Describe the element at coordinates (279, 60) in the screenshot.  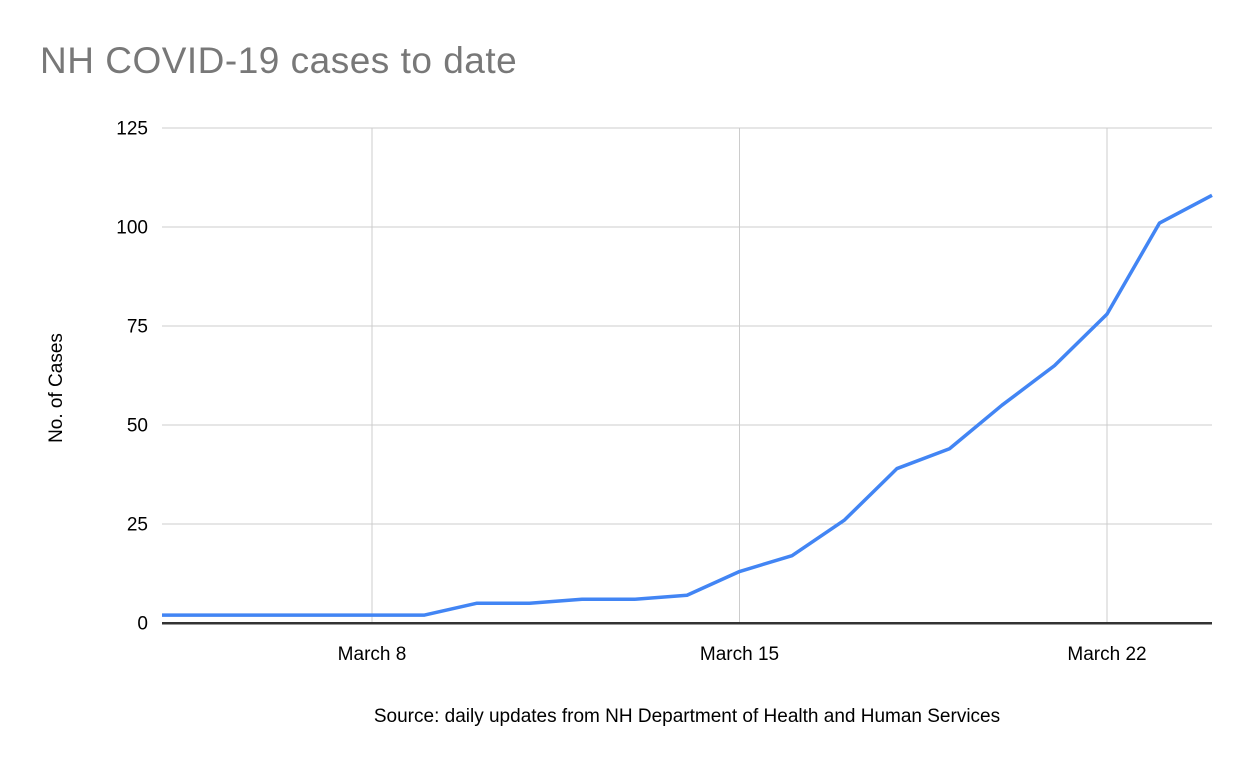
I see `chart-title: NH COVID-19 cases to date` at that location.